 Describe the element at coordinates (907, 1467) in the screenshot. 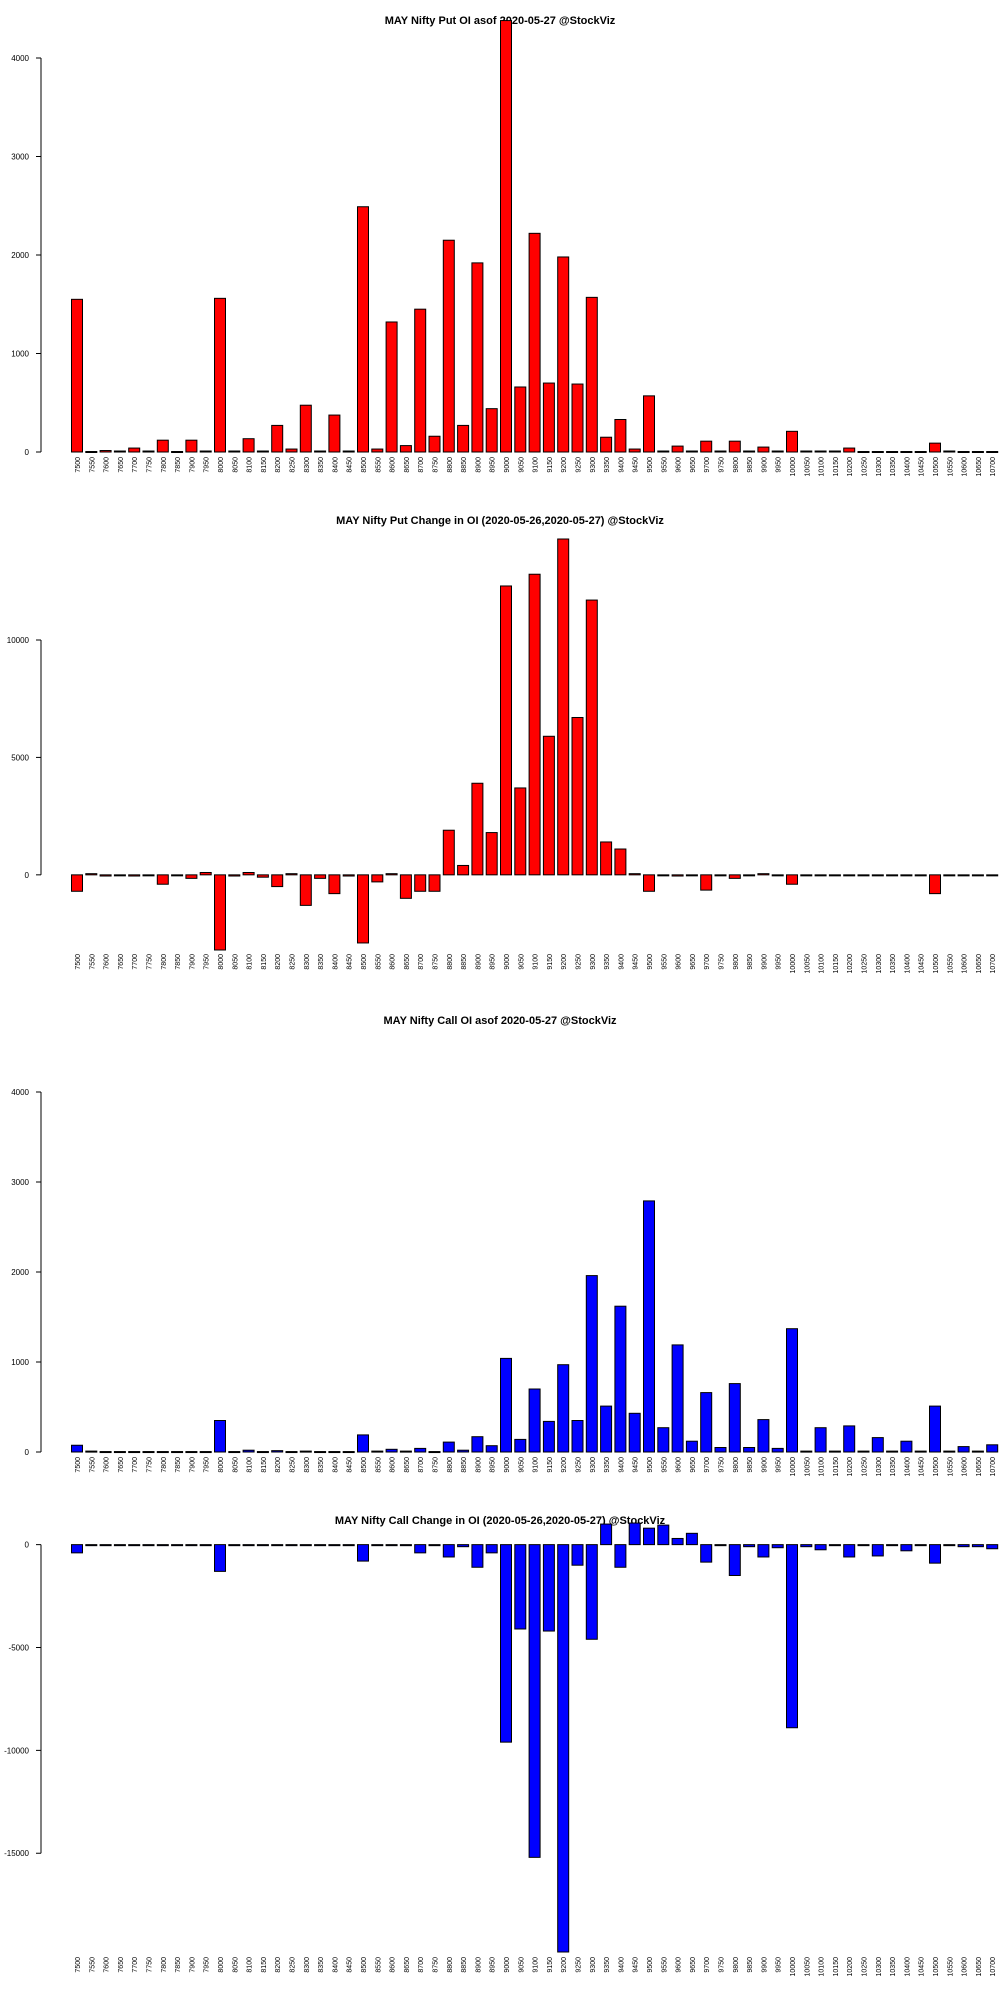

I see `x-tick-label: 10400` at that location.